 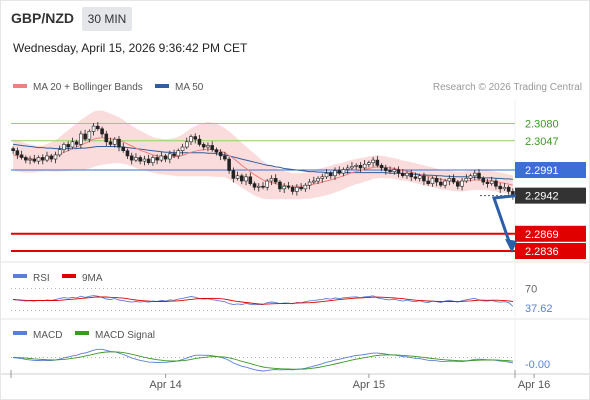 What do you see at coordinates (92, 278) in the screenshot?
I see `legend-9ma-label: 9MA` at bounding box center [92, 278].